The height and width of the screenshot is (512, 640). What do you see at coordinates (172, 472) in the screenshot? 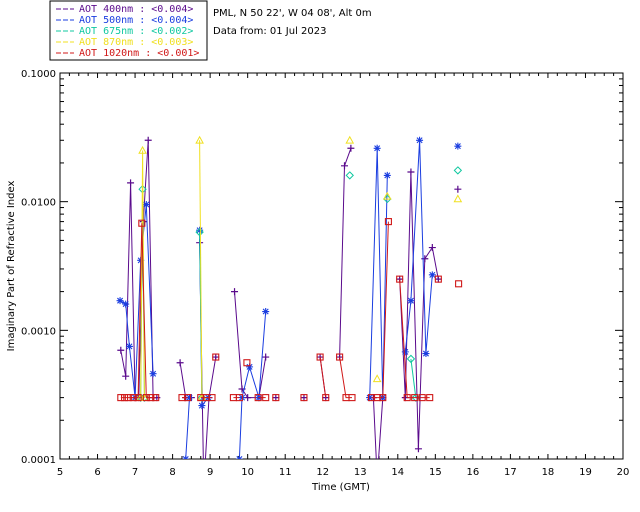
I see `x-tick-label: 8` at bounding box center [172, 472].